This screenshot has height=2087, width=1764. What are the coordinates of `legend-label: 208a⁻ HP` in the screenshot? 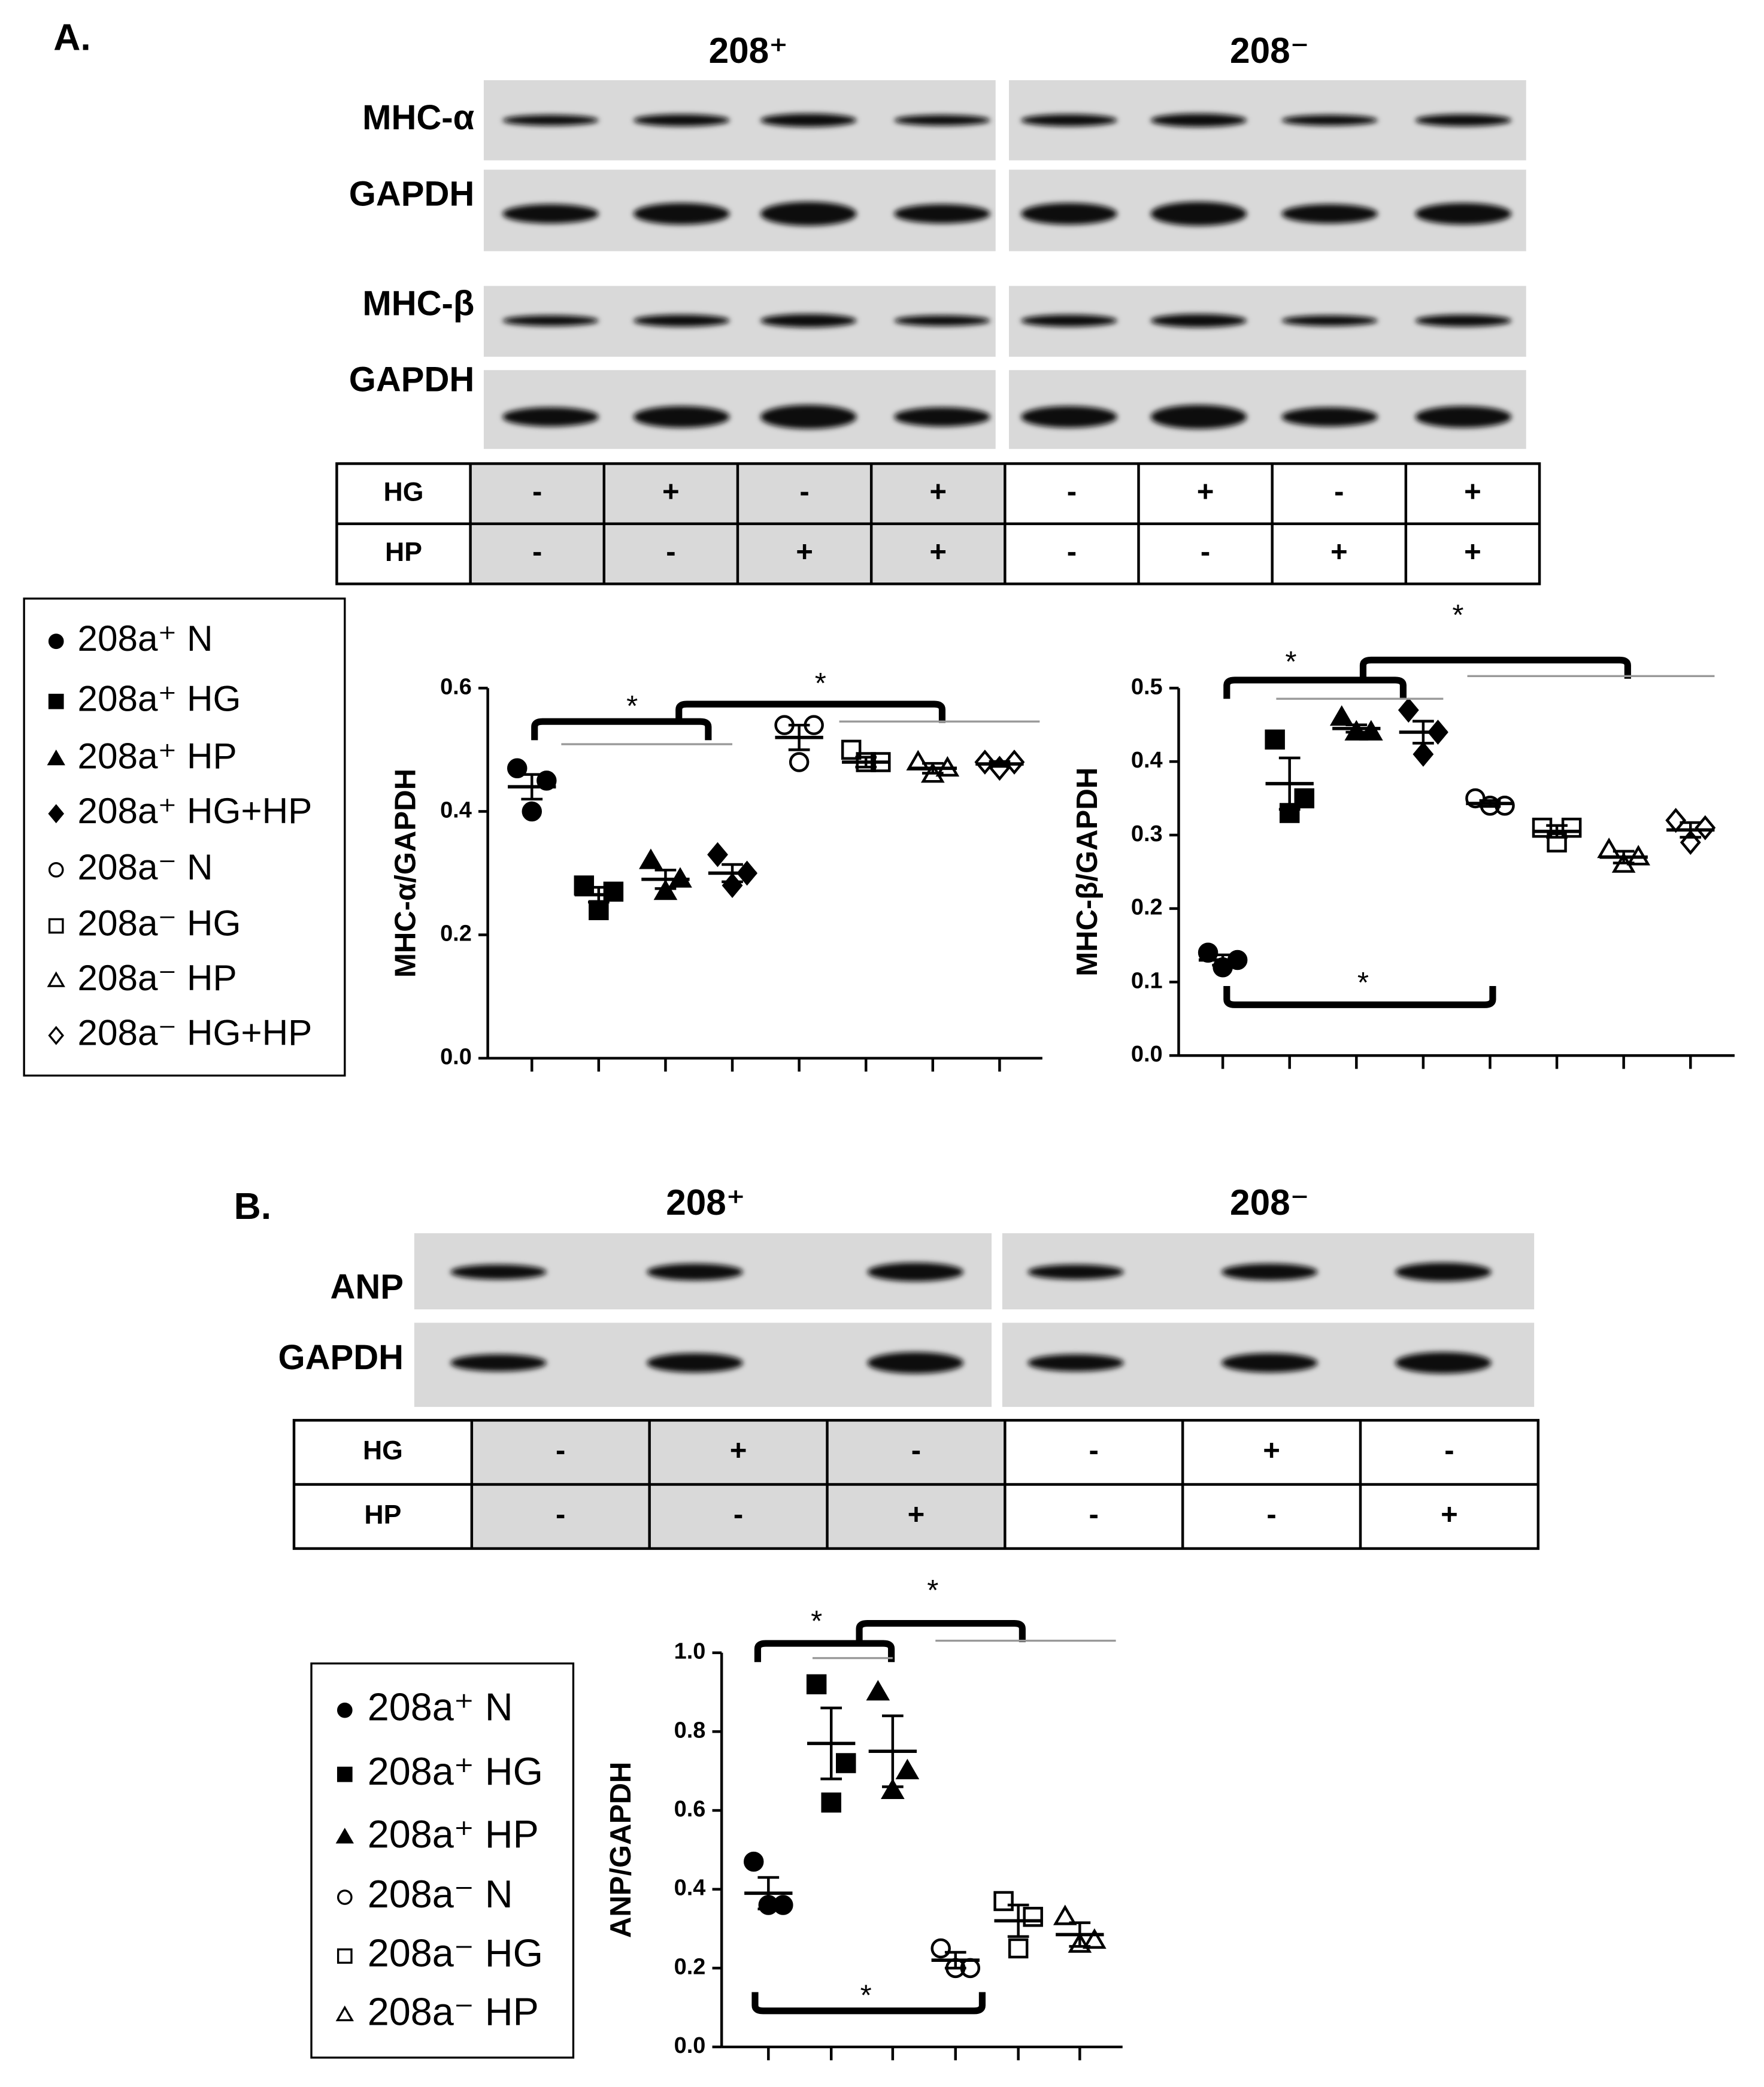 It's located at (453, 2012).